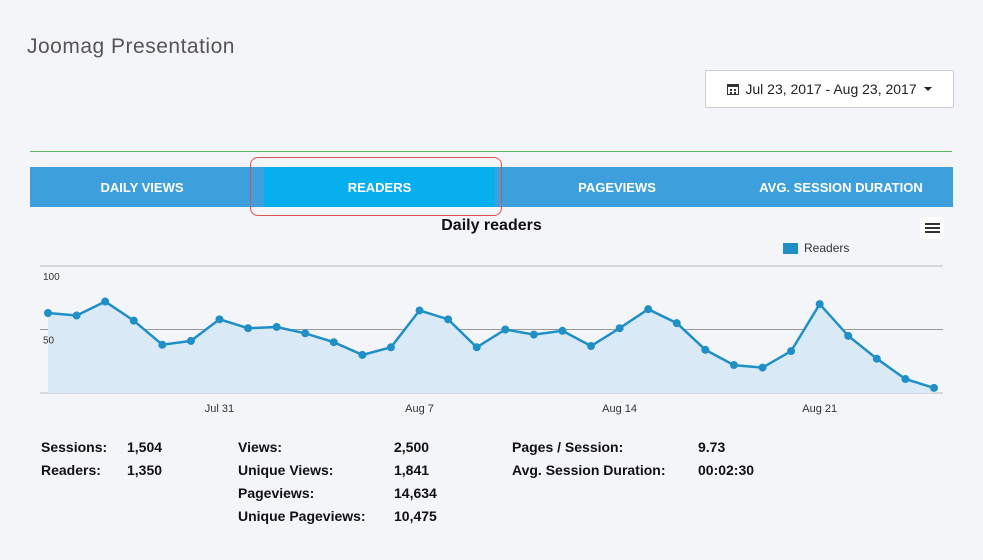 The image size is (983, 560). What do you see at coordinates (633, 470) in the screenshot?
I see `stat-avg-session-duration: Avg. Session Duration: 00:02:30` at bounding box center [633, 470].